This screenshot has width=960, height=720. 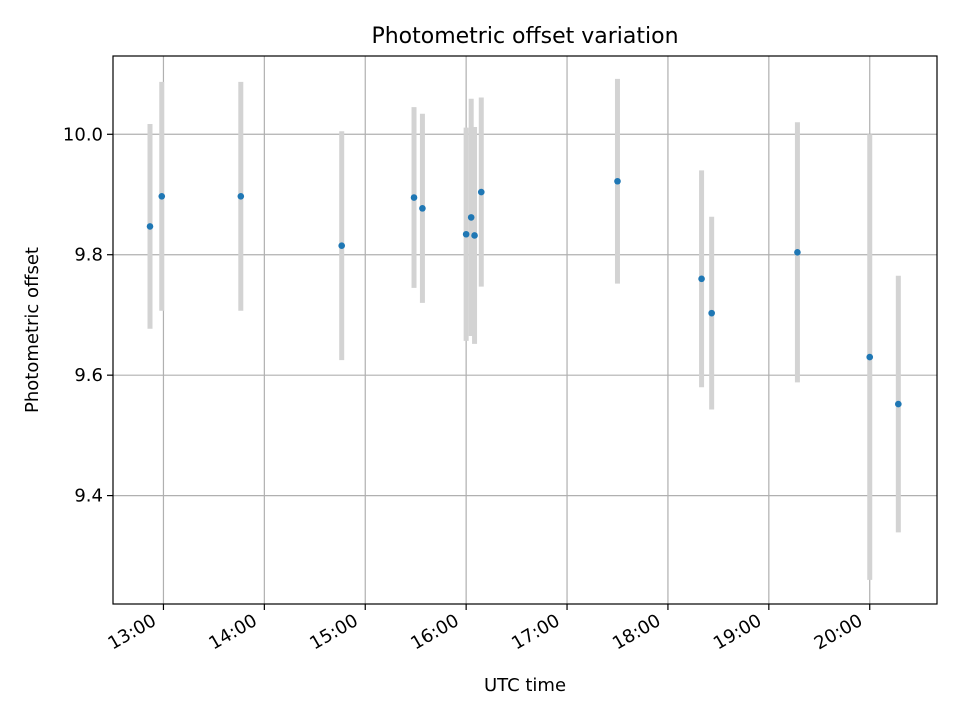 What do you see at coordinates (83, 134) in the screenshot?
I see `y-tick-label: 10.0` at bounding box center [83, 134].